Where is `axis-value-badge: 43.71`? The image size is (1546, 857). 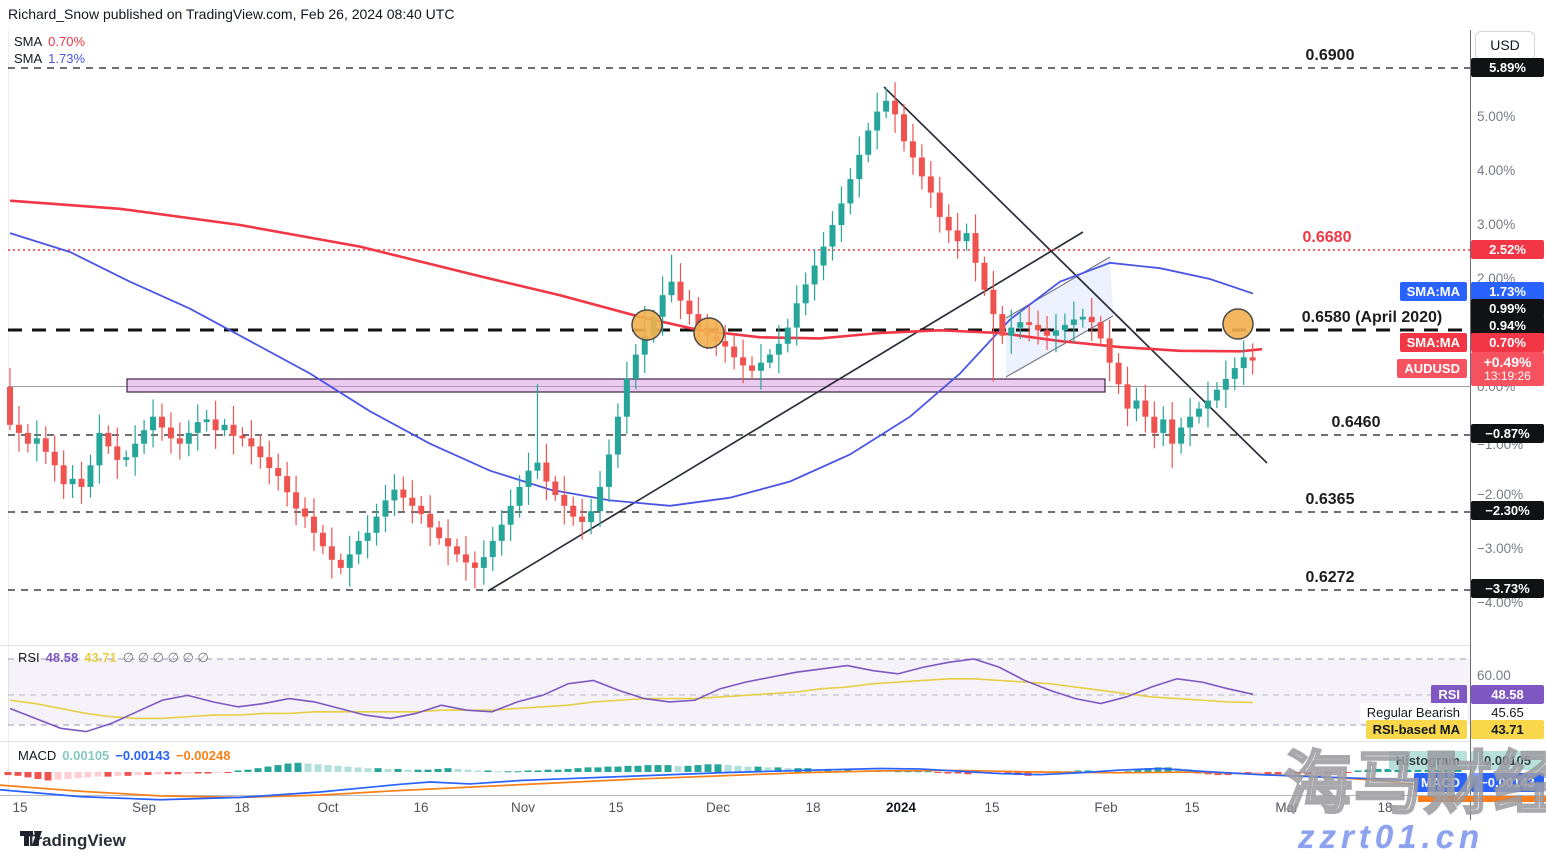
axis-value-badge: 43.71 is located at coordinates (1507, 729).